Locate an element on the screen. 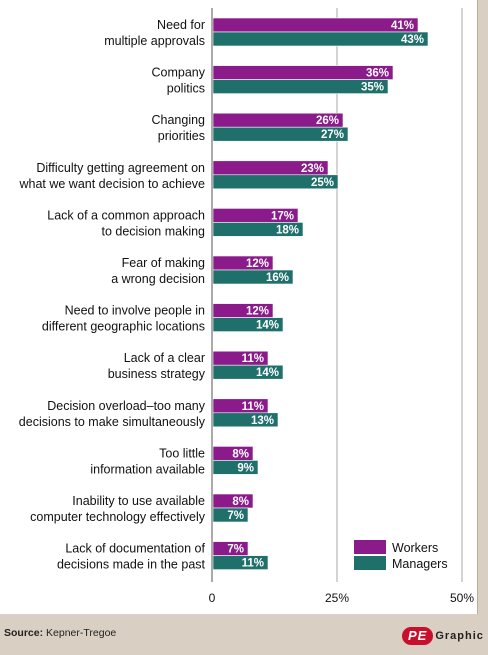 This screenshot has height=655, width=488. category-label: Need to involve people in is located at coordinates (135, 311).